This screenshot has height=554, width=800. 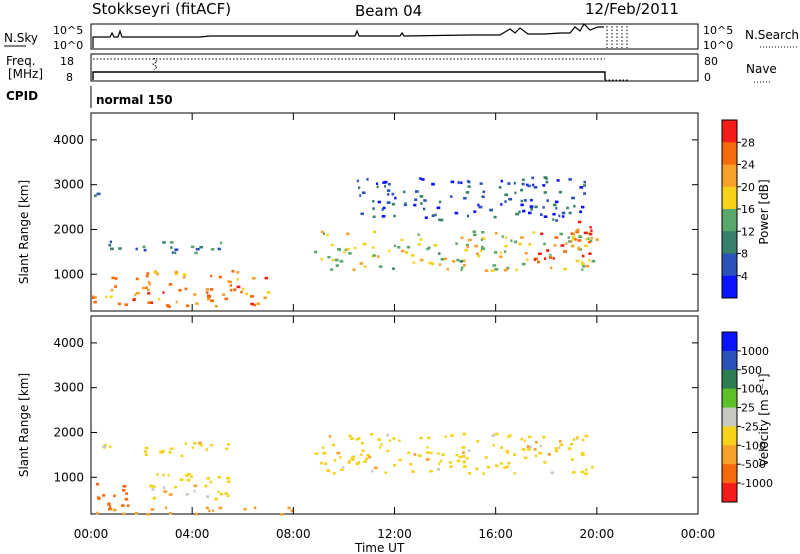 I want to click on colorbar-tick-label: -1000, so click(x=757, y=483).